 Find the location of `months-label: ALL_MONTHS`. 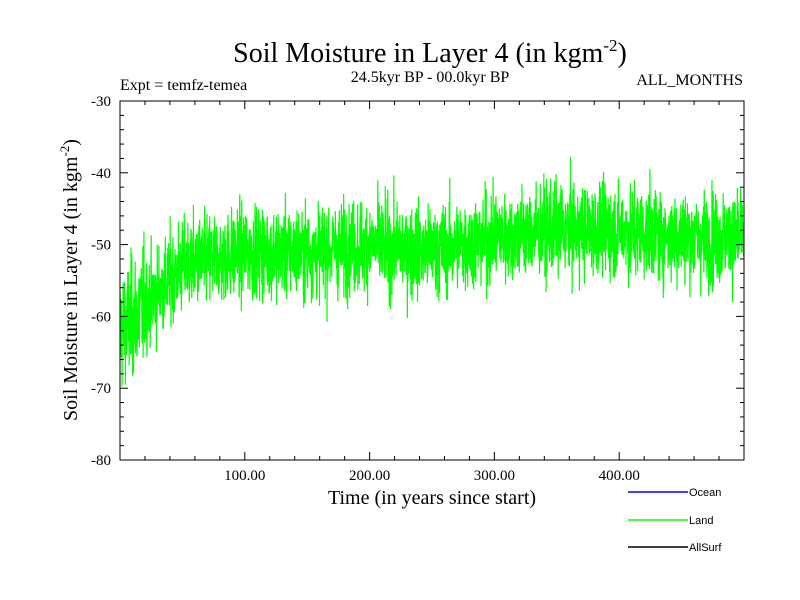

months-label: ALL_MONTHS is located at coordinates (689, 80).